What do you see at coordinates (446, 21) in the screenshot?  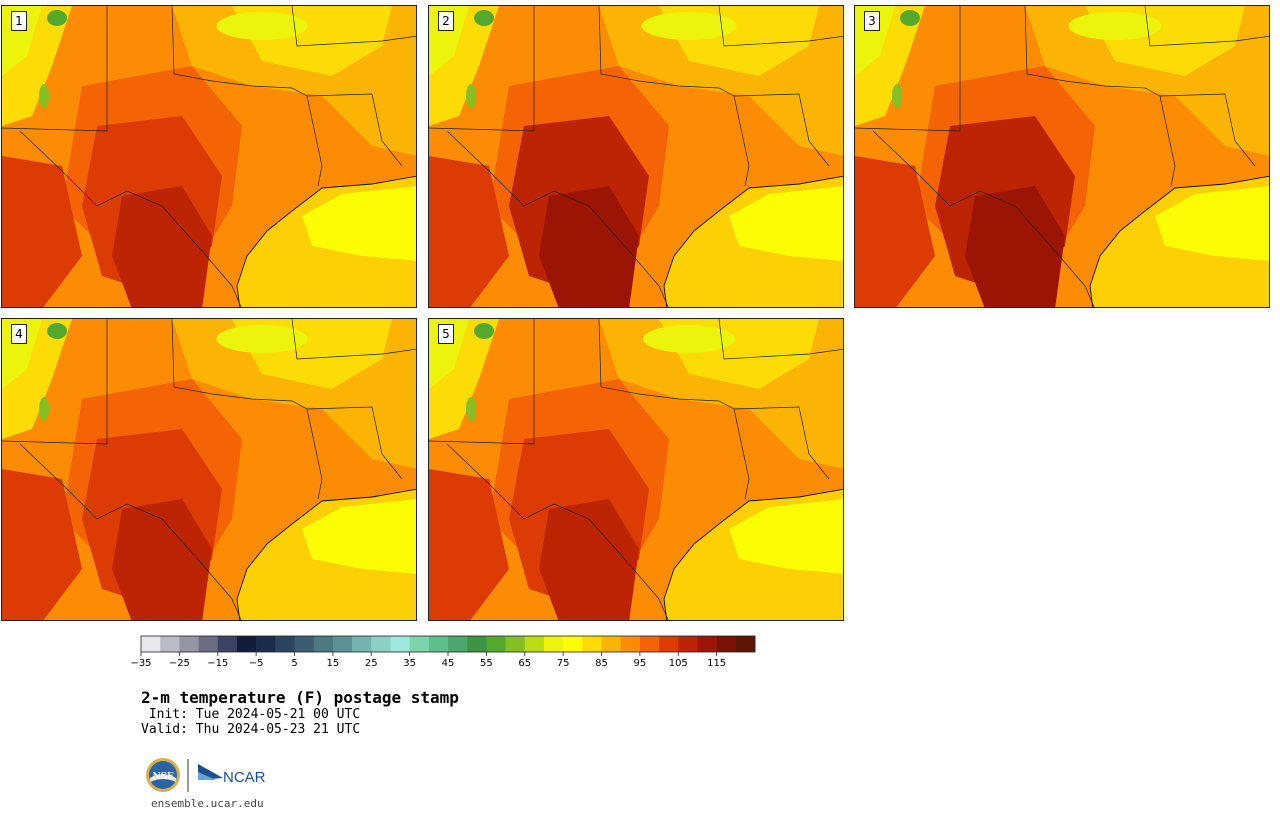 I see `member-number-label: 2` at bounding box center [446, 21].